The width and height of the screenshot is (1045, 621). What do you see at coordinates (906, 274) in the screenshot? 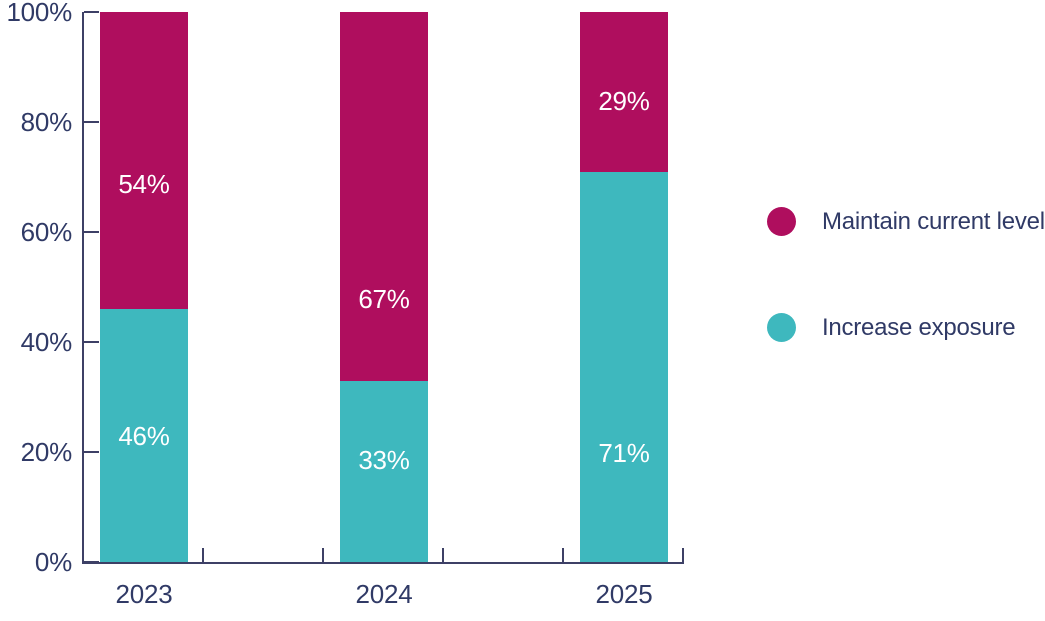
I see `legend: Maintain current level Increase exposure` at bounding box center [906, 274].